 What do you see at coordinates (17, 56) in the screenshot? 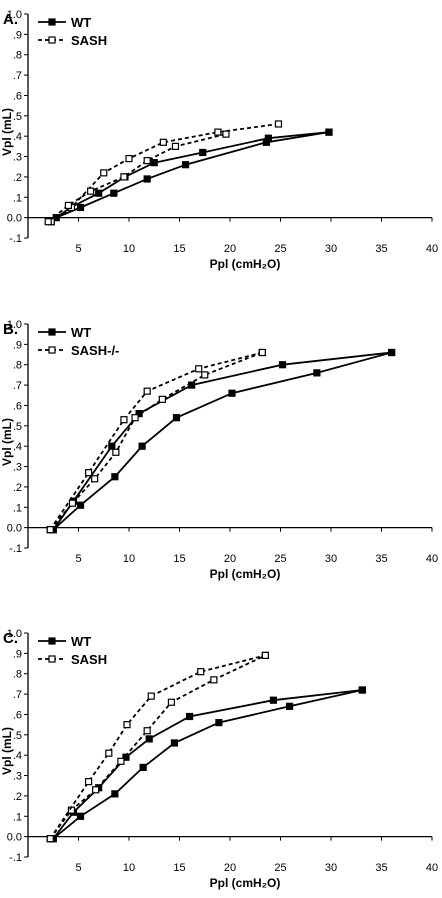
I see `y-tick-label: .8` at bounding box center [17, 56].